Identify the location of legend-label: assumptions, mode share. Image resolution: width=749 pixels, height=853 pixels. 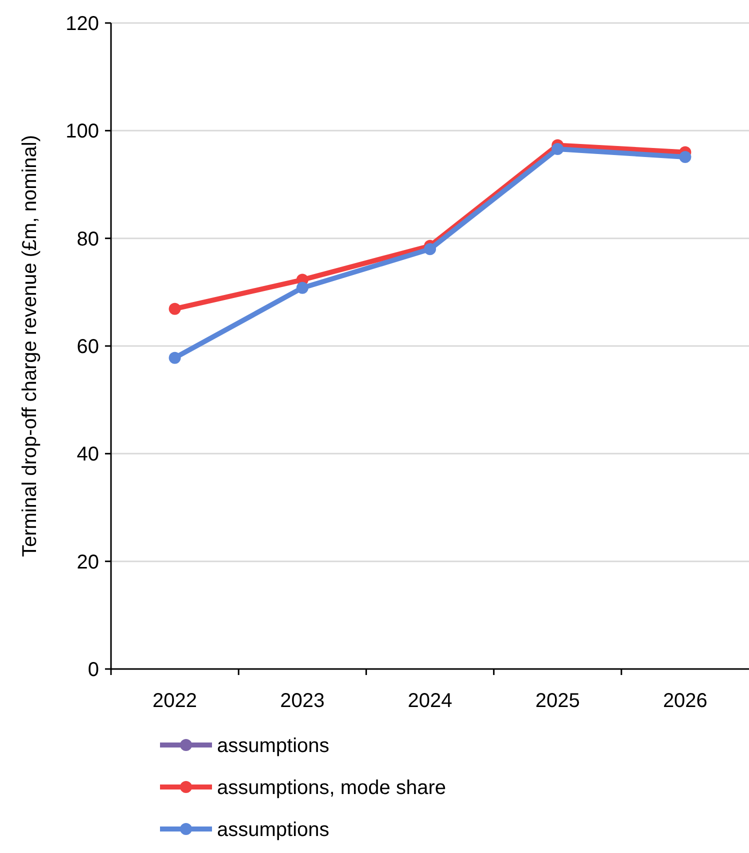
(331, 788).